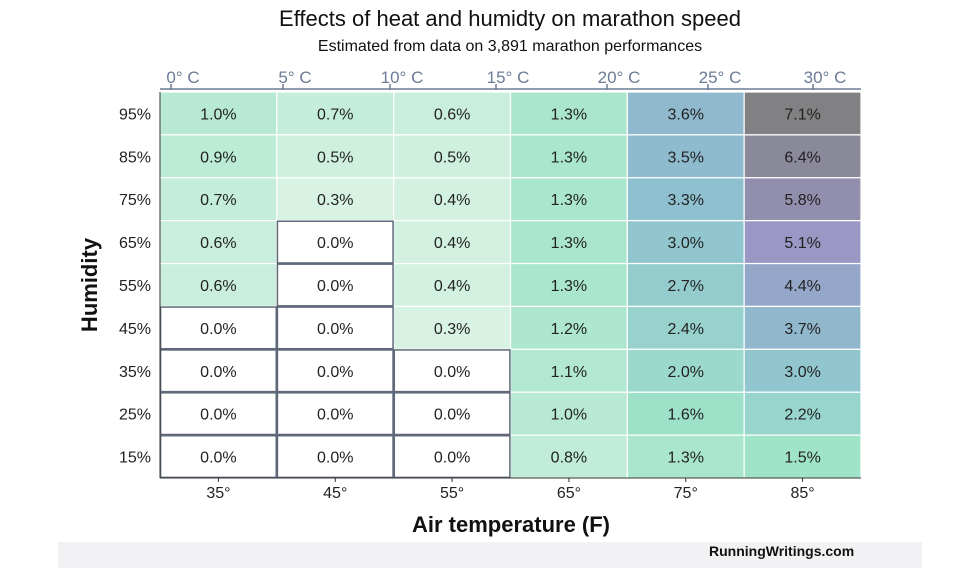 This screenshot has height=568, width=980. Describe the element at coordinates (135, 157) in the screenshot. I see `y-tick-label: 85%` at that location.